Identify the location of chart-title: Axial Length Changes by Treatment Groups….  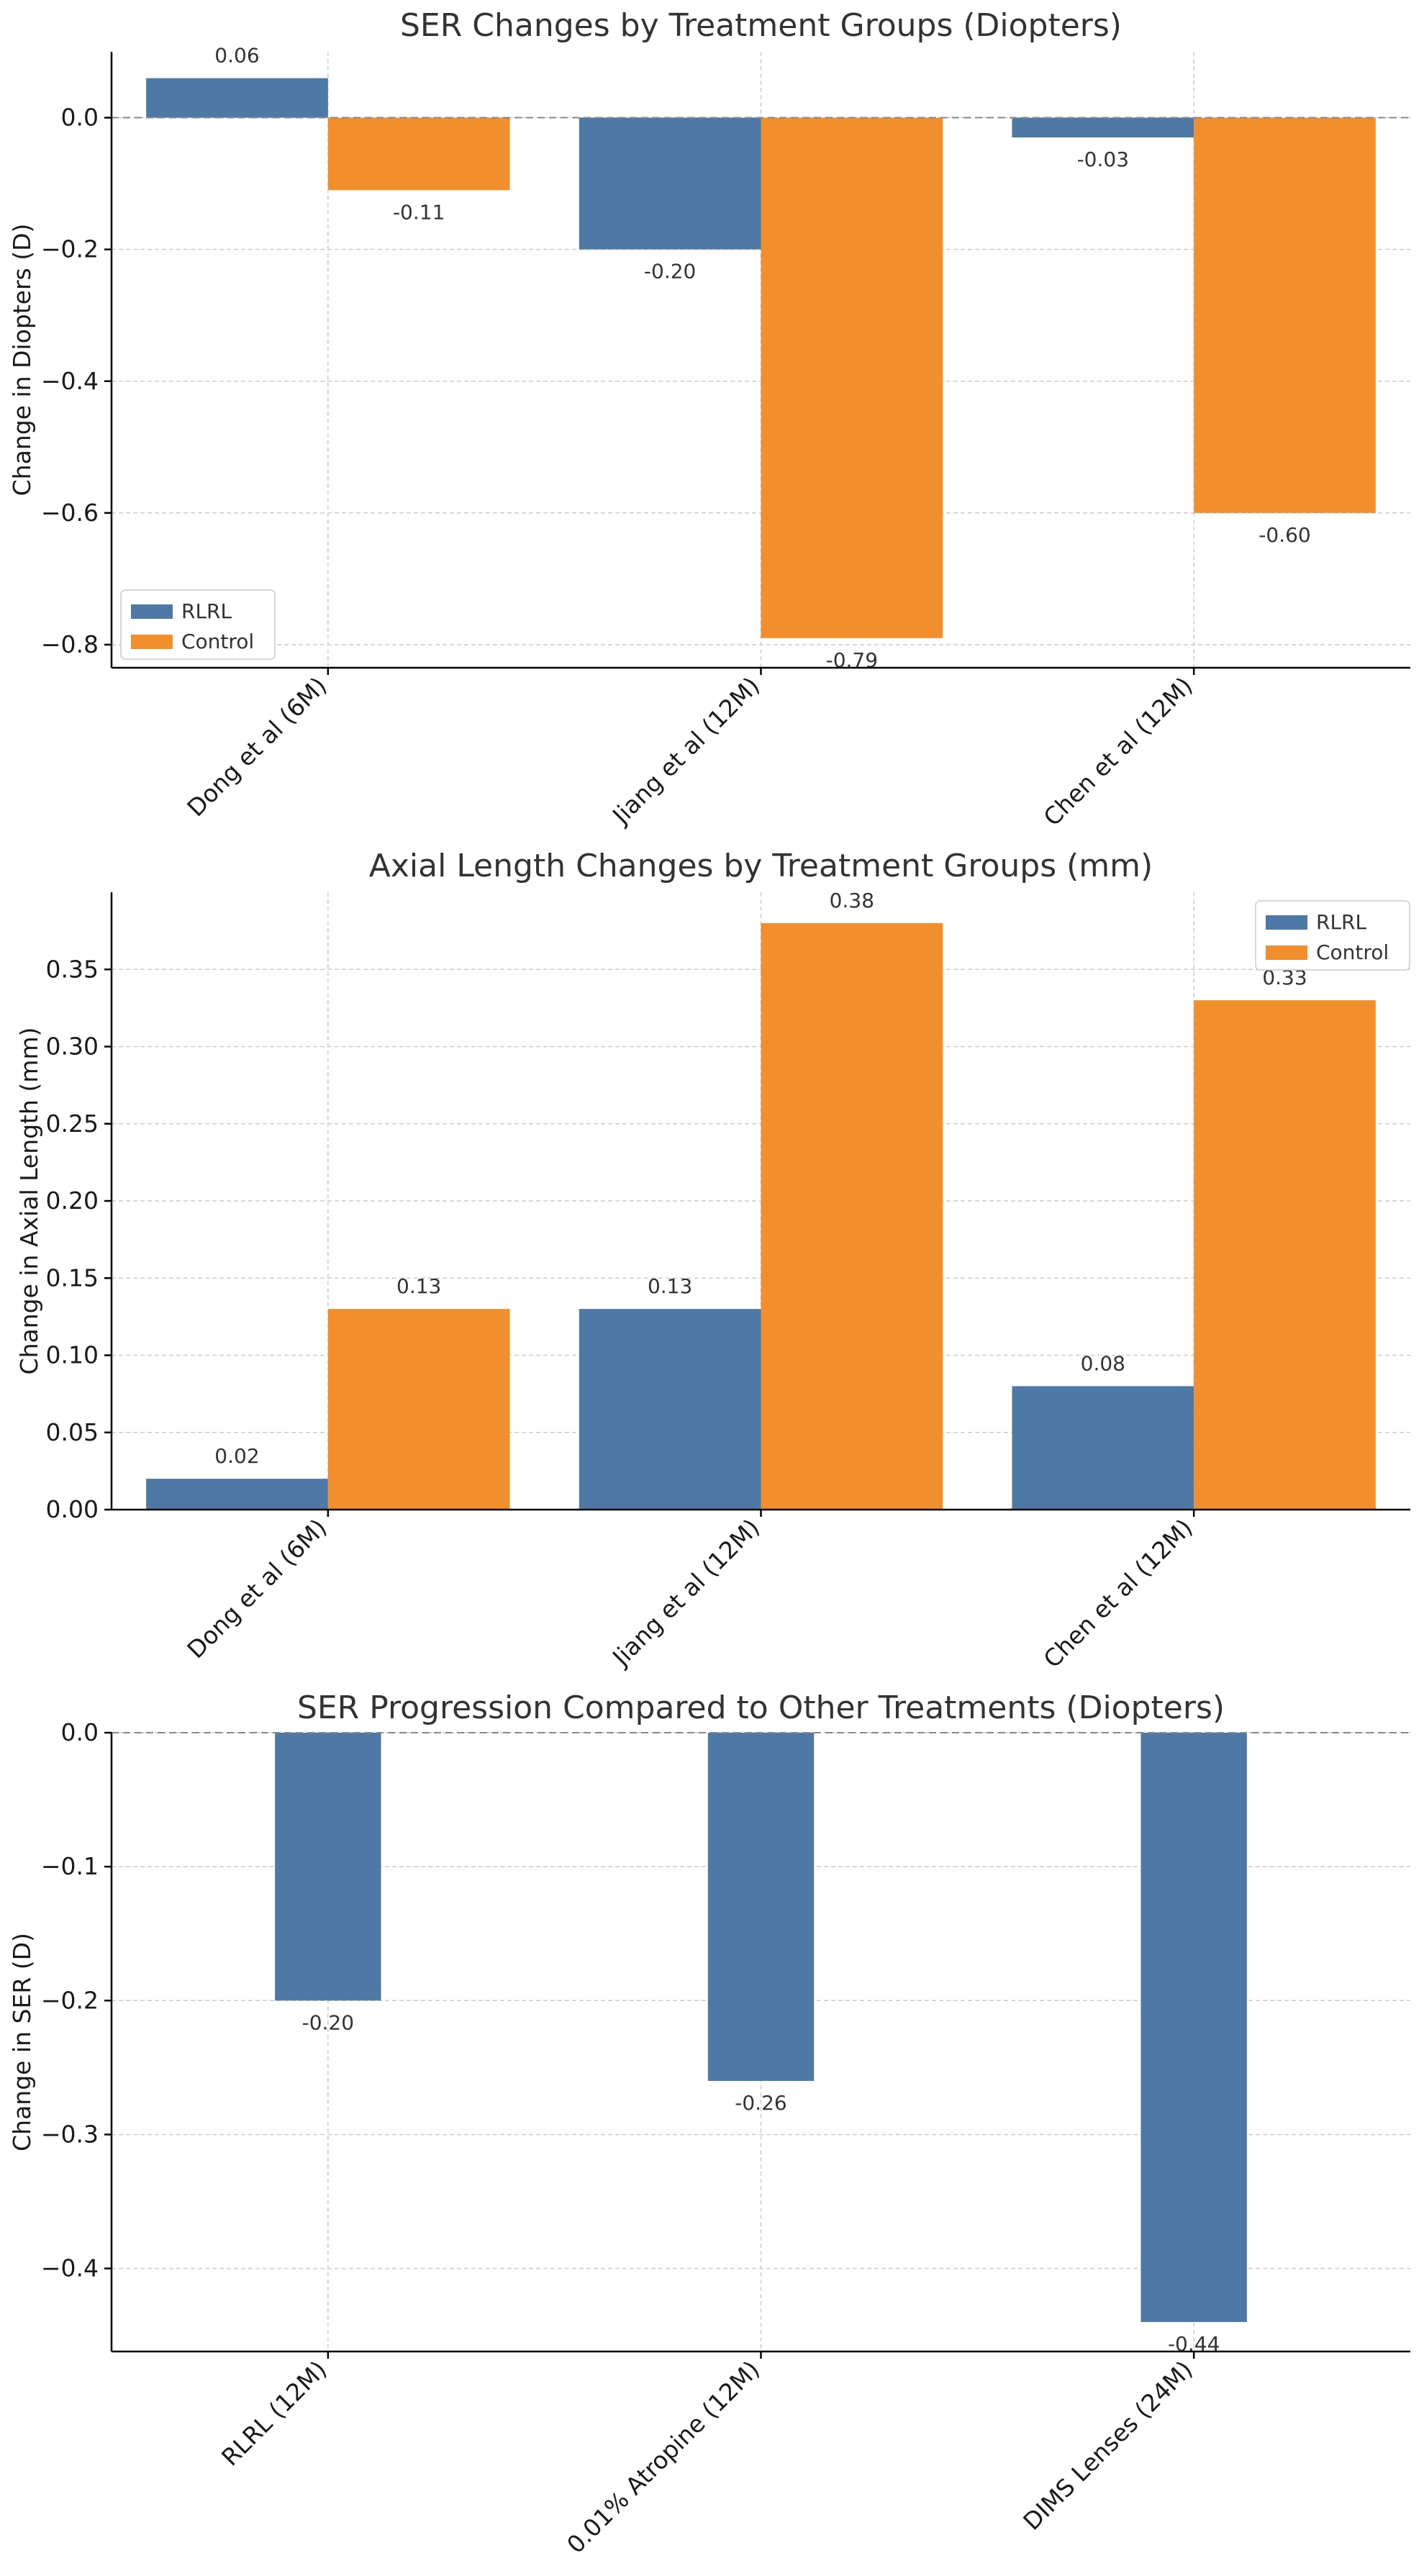
(761, 866).